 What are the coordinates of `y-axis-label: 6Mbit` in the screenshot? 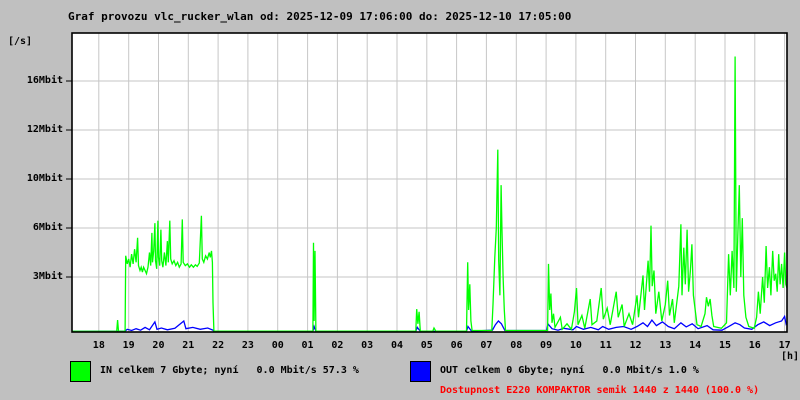 It's located at (47, 227).